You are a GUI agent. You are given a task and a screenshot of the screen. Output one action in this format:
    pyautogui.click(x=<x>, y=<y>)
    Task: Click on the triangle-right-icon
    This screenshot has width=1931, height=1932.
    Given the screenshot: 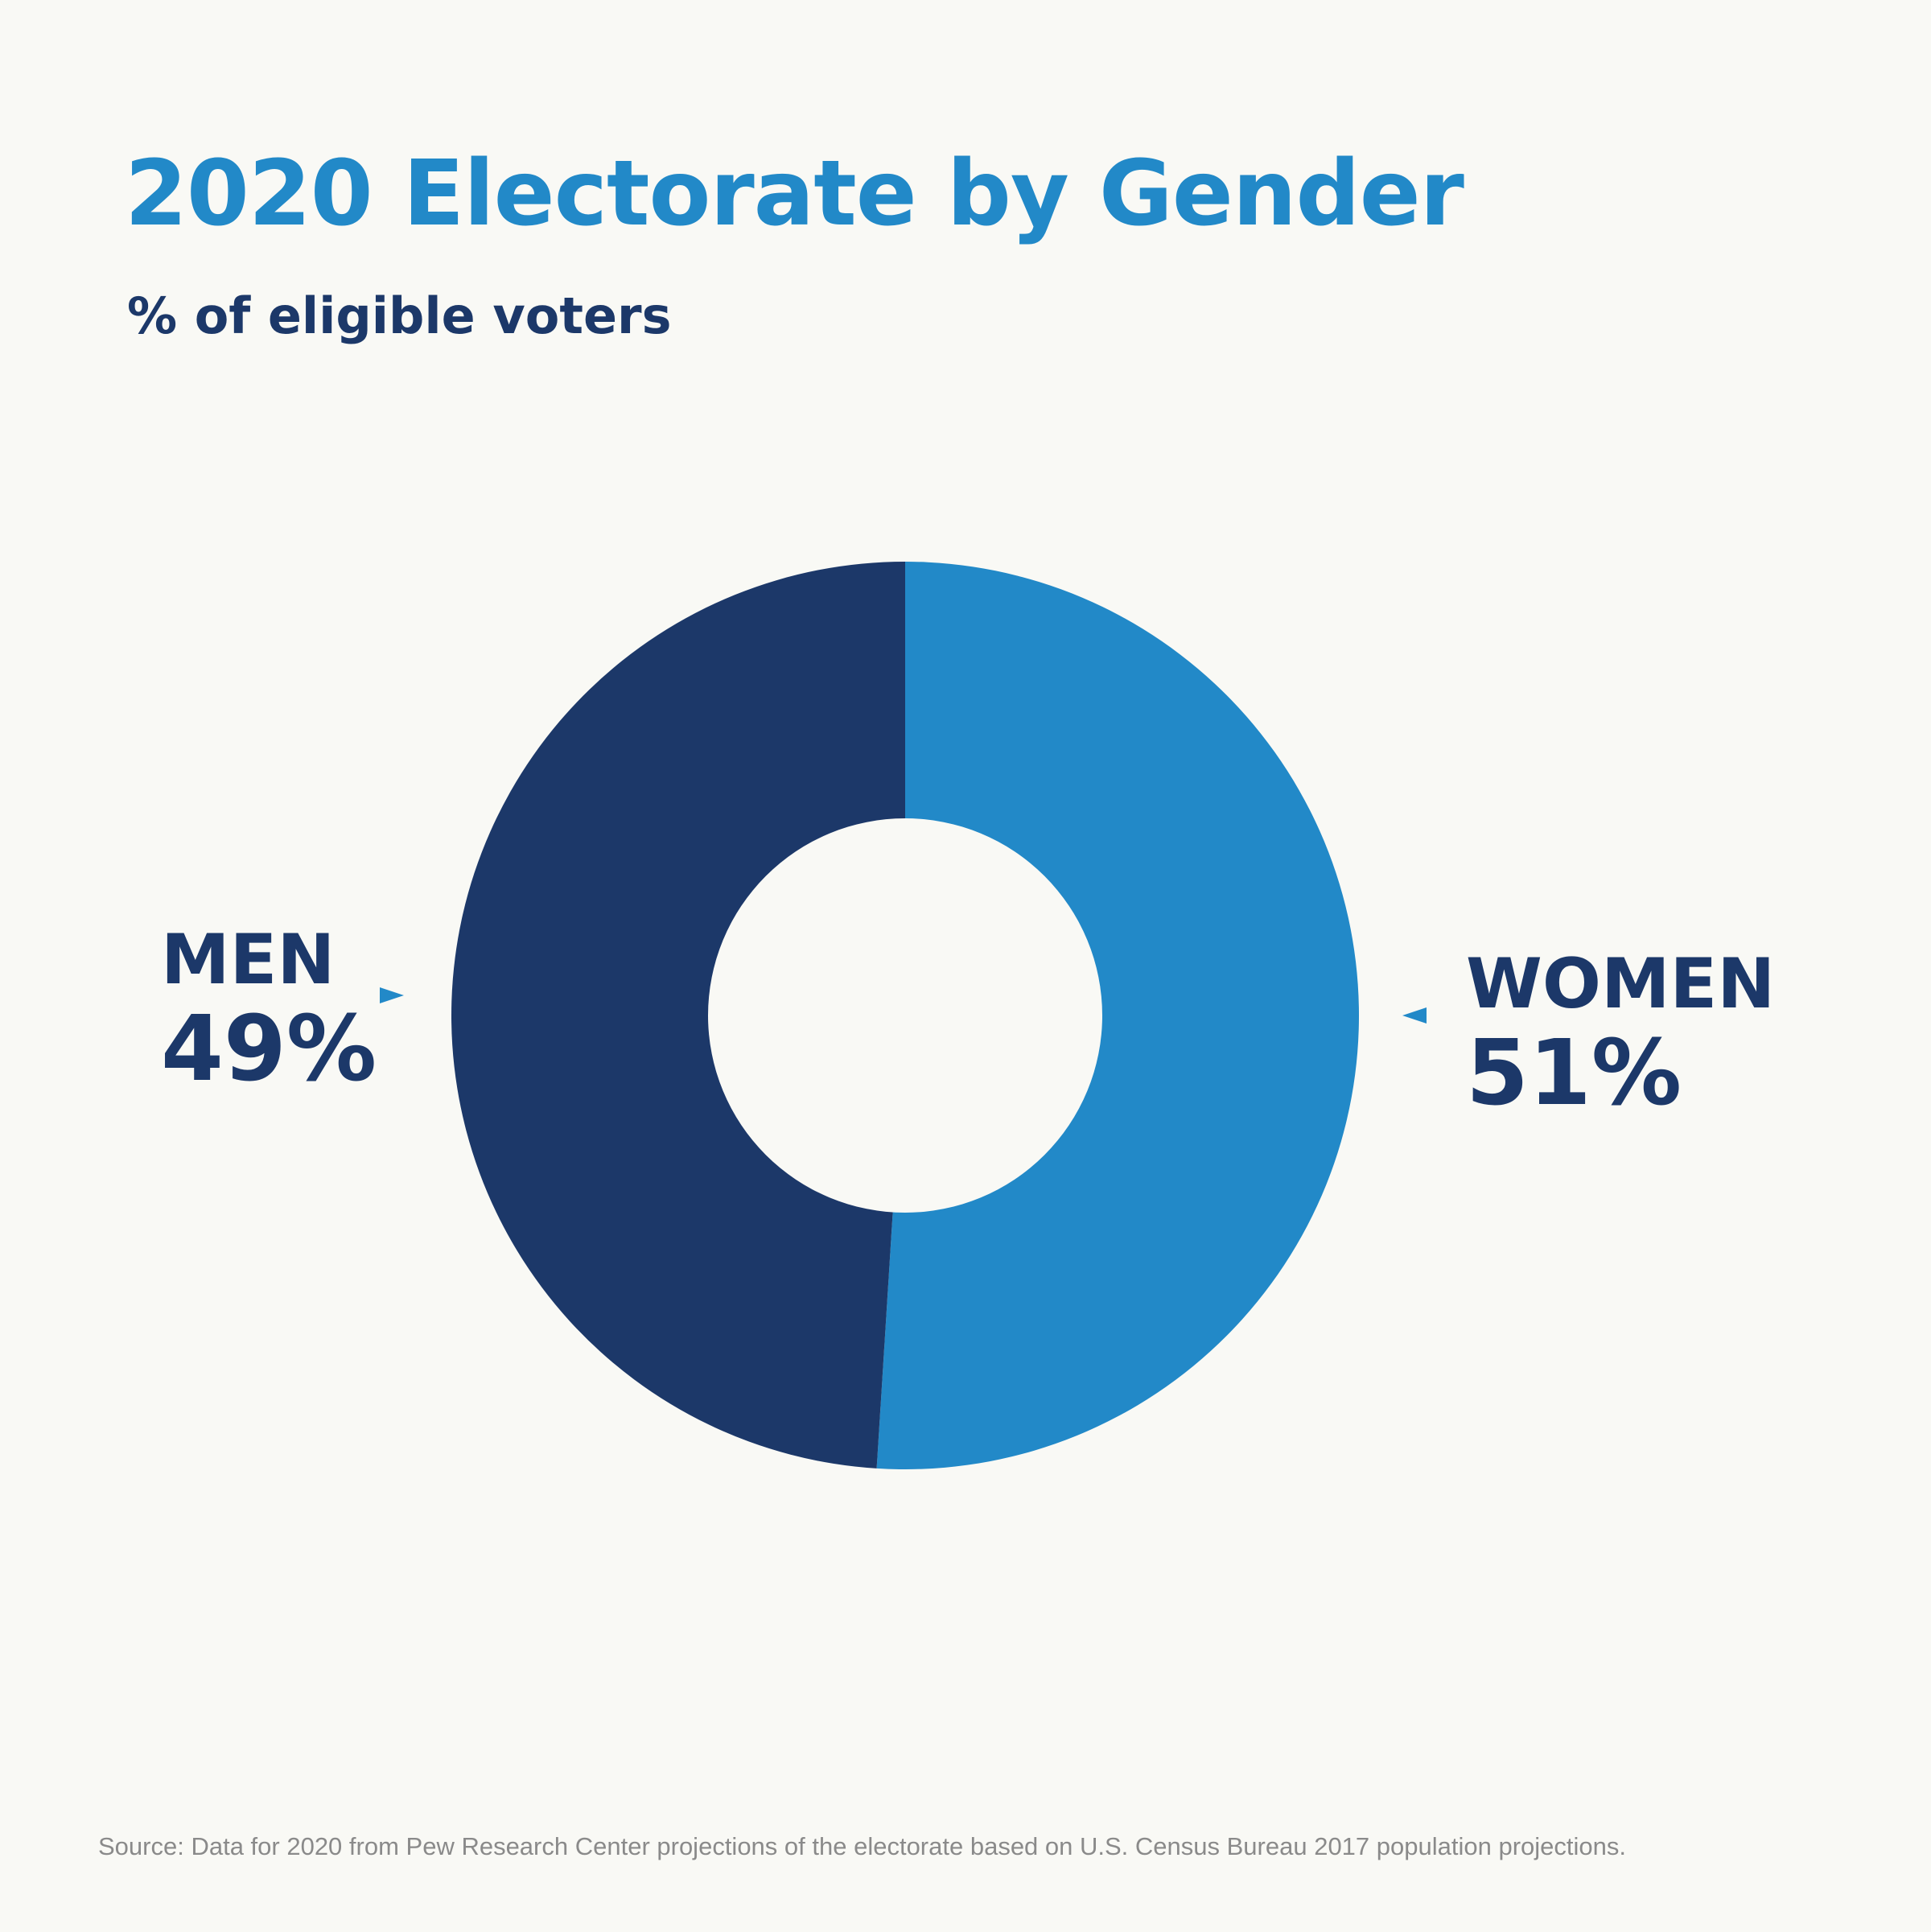 What is the action you would take?
    pyautogui.click(x=392, y=995)
    